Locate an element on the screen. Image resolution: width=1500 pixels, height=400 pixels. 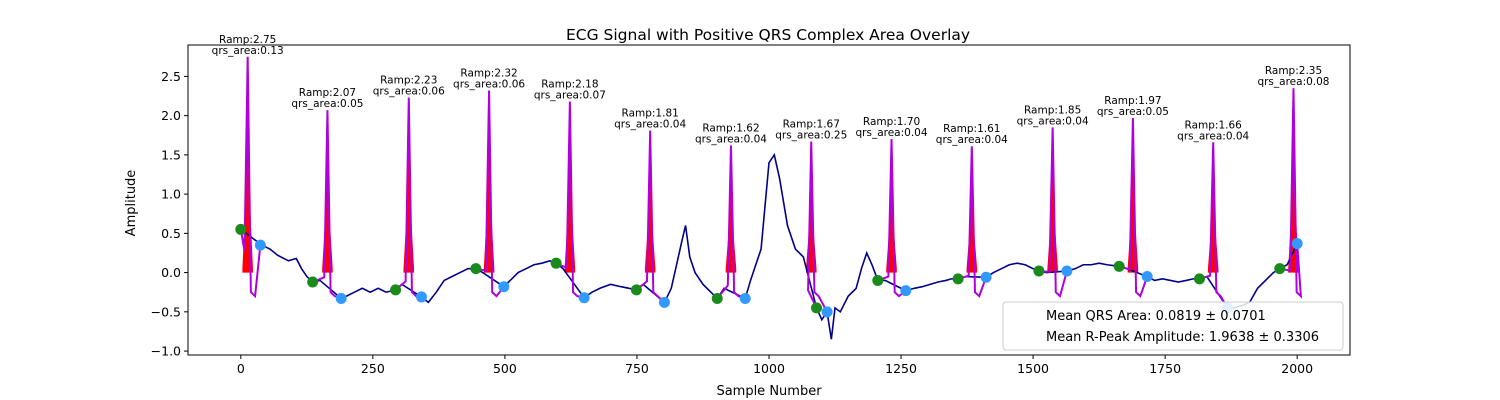
x-tick-label: 1750 is located at coordinates (1165, 368).